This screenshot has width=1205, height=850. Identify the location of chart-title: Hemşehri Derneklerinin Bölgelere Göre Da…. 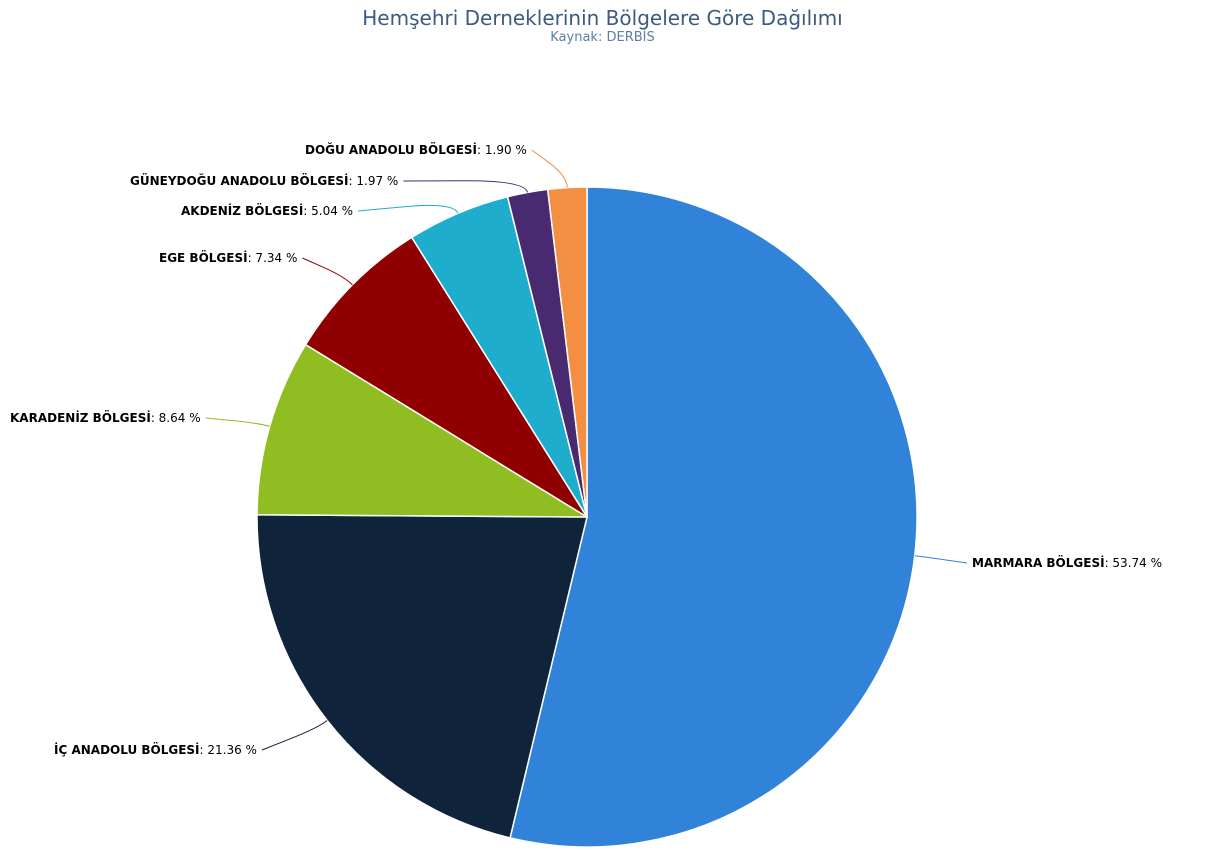
(602, 18).